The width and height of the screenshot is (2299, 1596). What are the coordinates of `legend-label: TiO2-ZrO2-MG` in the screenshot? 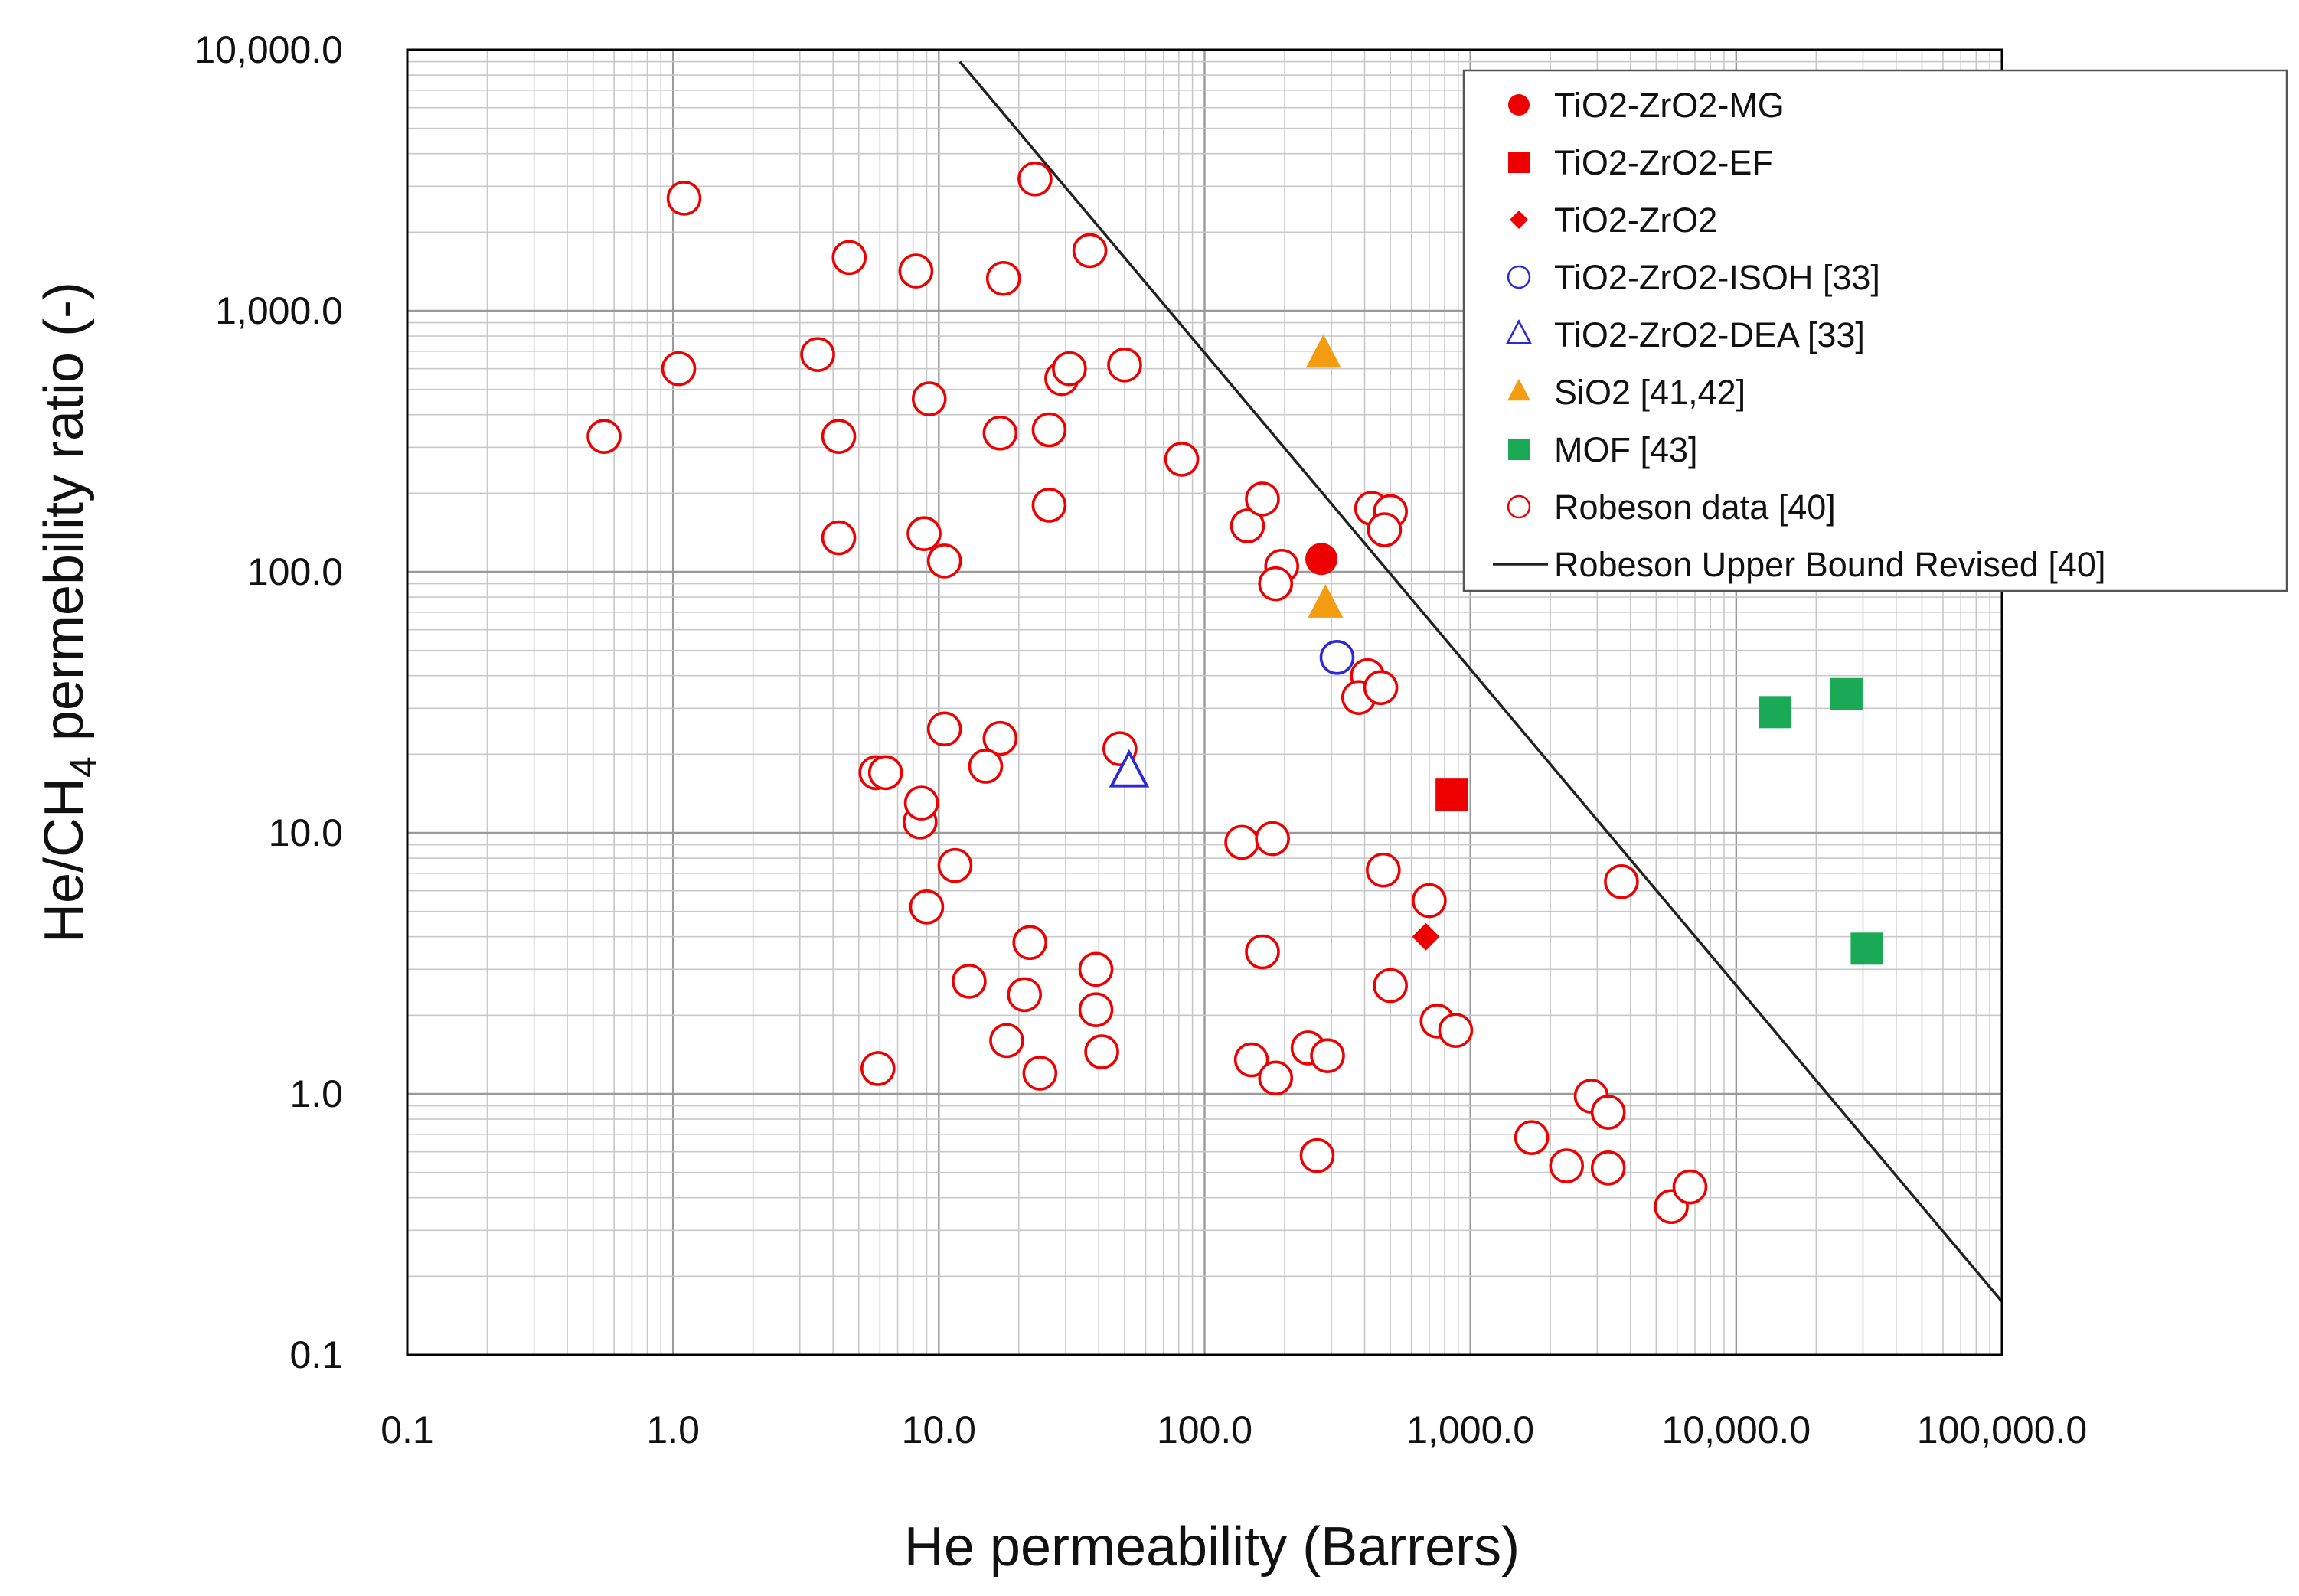 It's located at (1669, 105).